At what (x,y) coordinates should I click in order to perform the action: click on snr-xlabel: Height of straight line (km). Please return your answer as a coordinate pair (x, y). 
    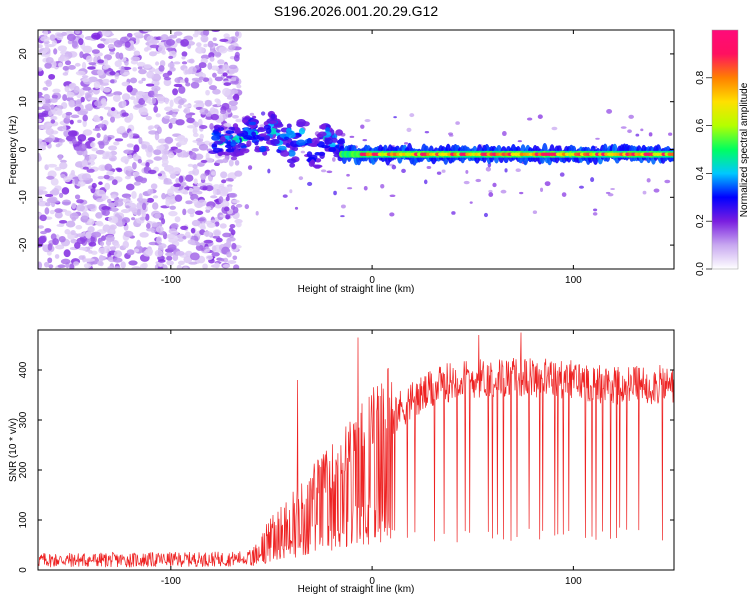
    Looking at the image, I should click on (356, 589).